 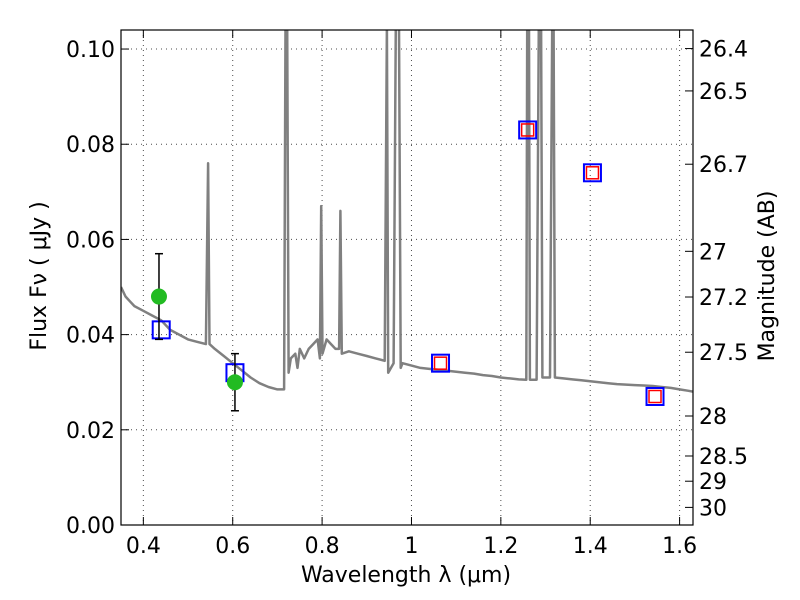 I want to click on x-tick-label: 1.2, so click(x=500, y=546).